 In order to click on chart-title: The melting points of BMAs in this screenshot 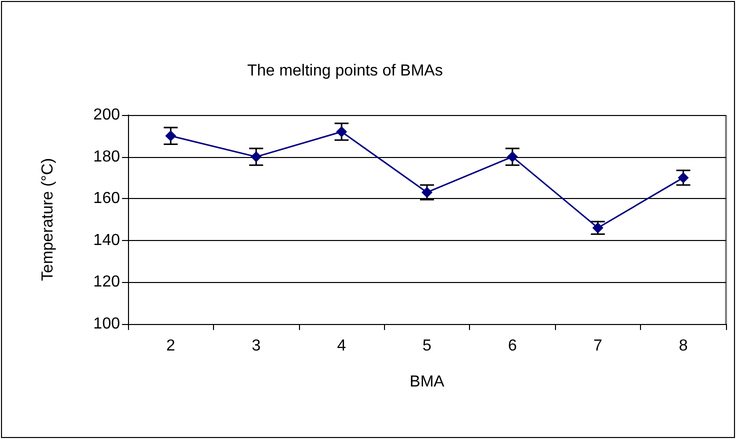, I will do `click(345, 71)`.